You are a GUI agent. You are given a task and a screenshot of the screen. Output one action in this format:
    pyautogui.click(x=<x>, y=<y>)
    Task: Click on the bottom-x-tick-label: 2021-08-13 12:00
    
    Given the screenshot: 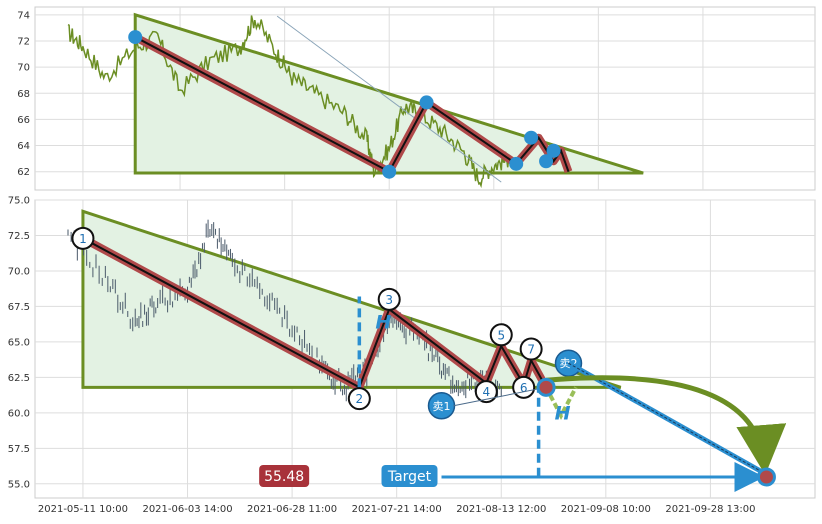 What is the action you would take?
    pyautogui.click(x=501, y=509)
    